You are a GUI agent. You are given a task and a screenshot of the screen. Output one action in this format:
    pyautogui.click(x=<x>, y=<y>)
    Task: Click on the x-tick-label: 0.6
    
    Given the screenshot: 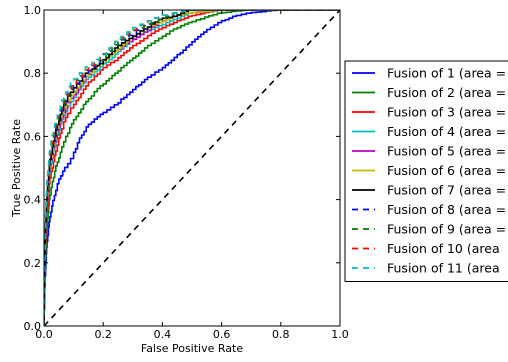 What is the action you would take?
    pyautogui.click(x=222, y=334)
    